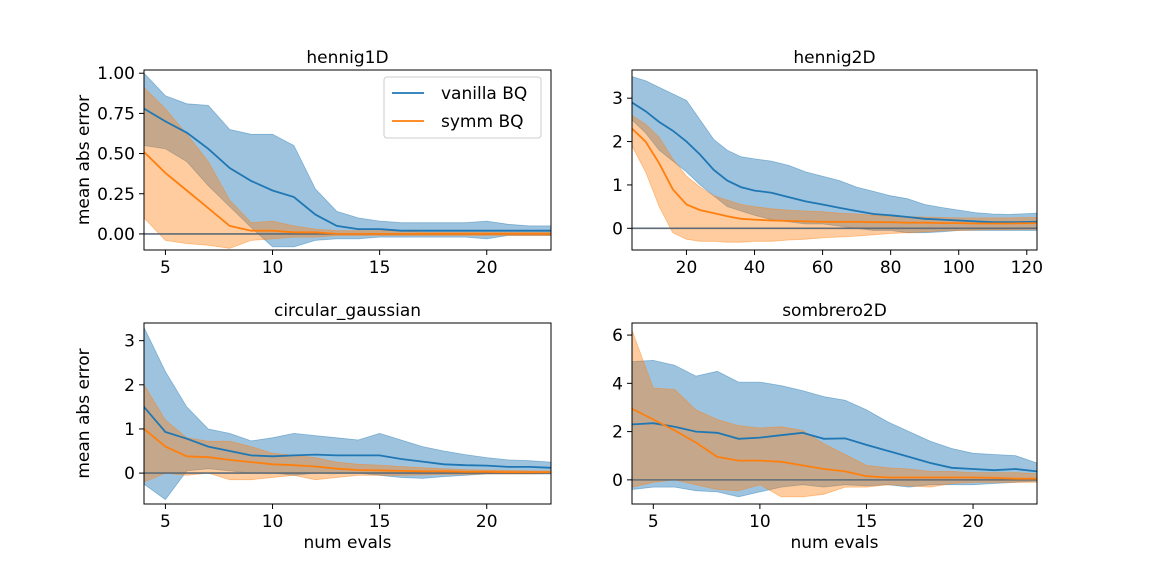  I want to click on x-tick-label-circular-gaussian: 10, so click(273, 522).